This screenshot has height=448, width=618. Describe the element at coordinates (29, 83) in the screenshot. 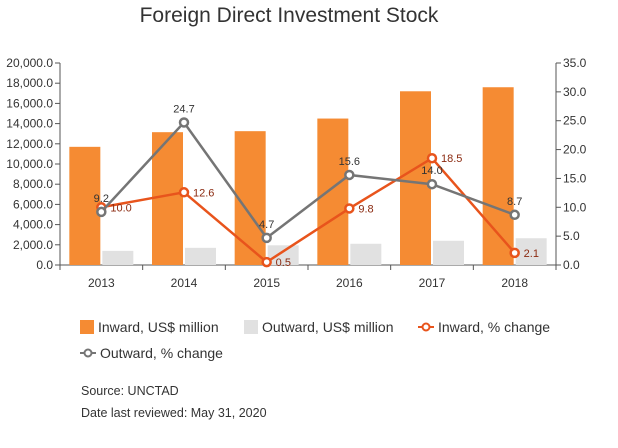

I see `left-tick-label: 18,000.0` at that location.